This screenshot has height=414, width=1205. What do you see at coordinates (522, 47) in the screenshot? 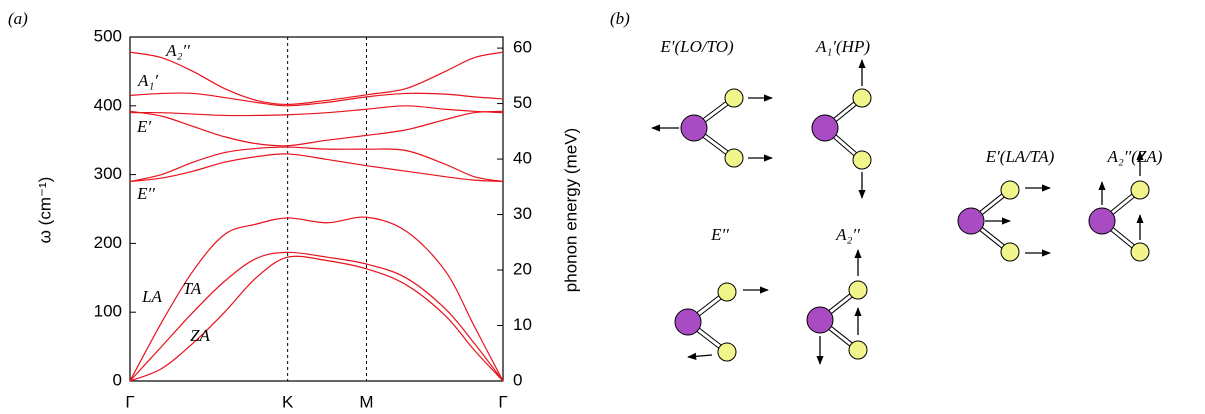
I see `y2-tick-label: 60` at bounding box center [522, 47].